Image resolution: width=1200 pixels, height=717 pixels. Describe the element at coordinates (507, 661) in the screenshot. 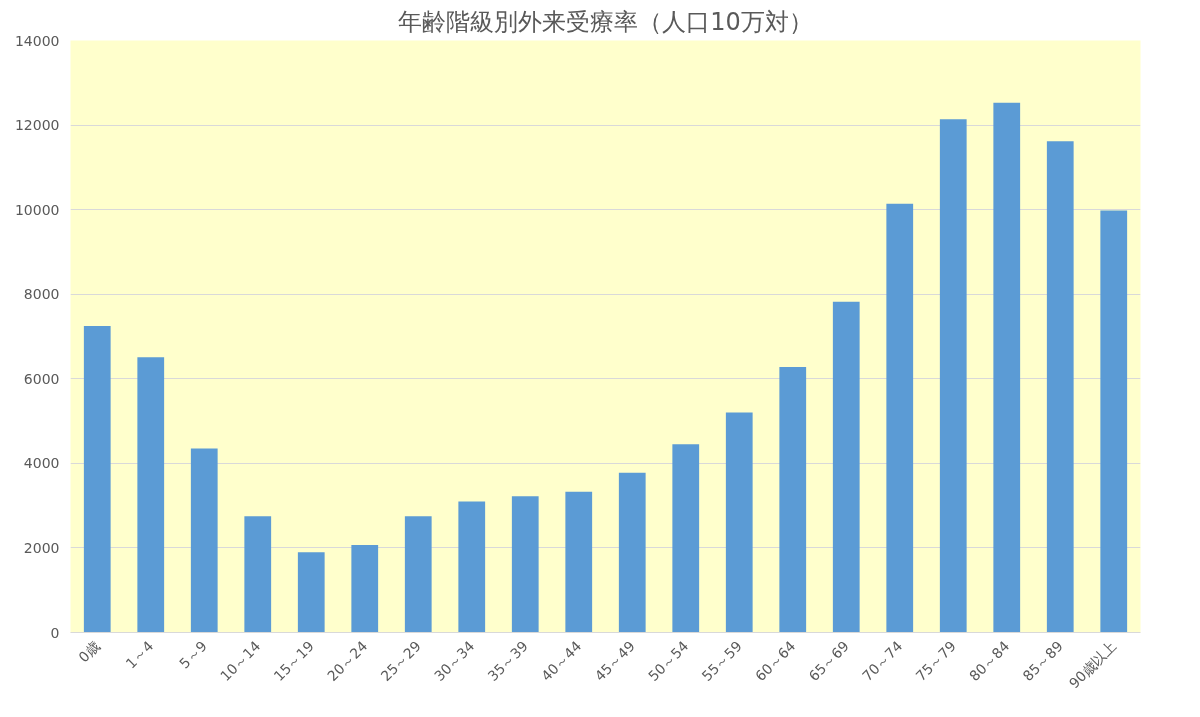

I see `x-tick-label: 35～39` at that location.